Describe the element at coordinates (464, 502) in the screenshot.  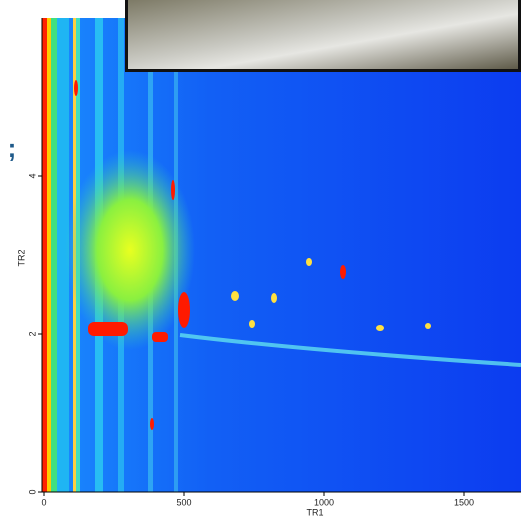
I see `x-tick-label: 1500` at that location.